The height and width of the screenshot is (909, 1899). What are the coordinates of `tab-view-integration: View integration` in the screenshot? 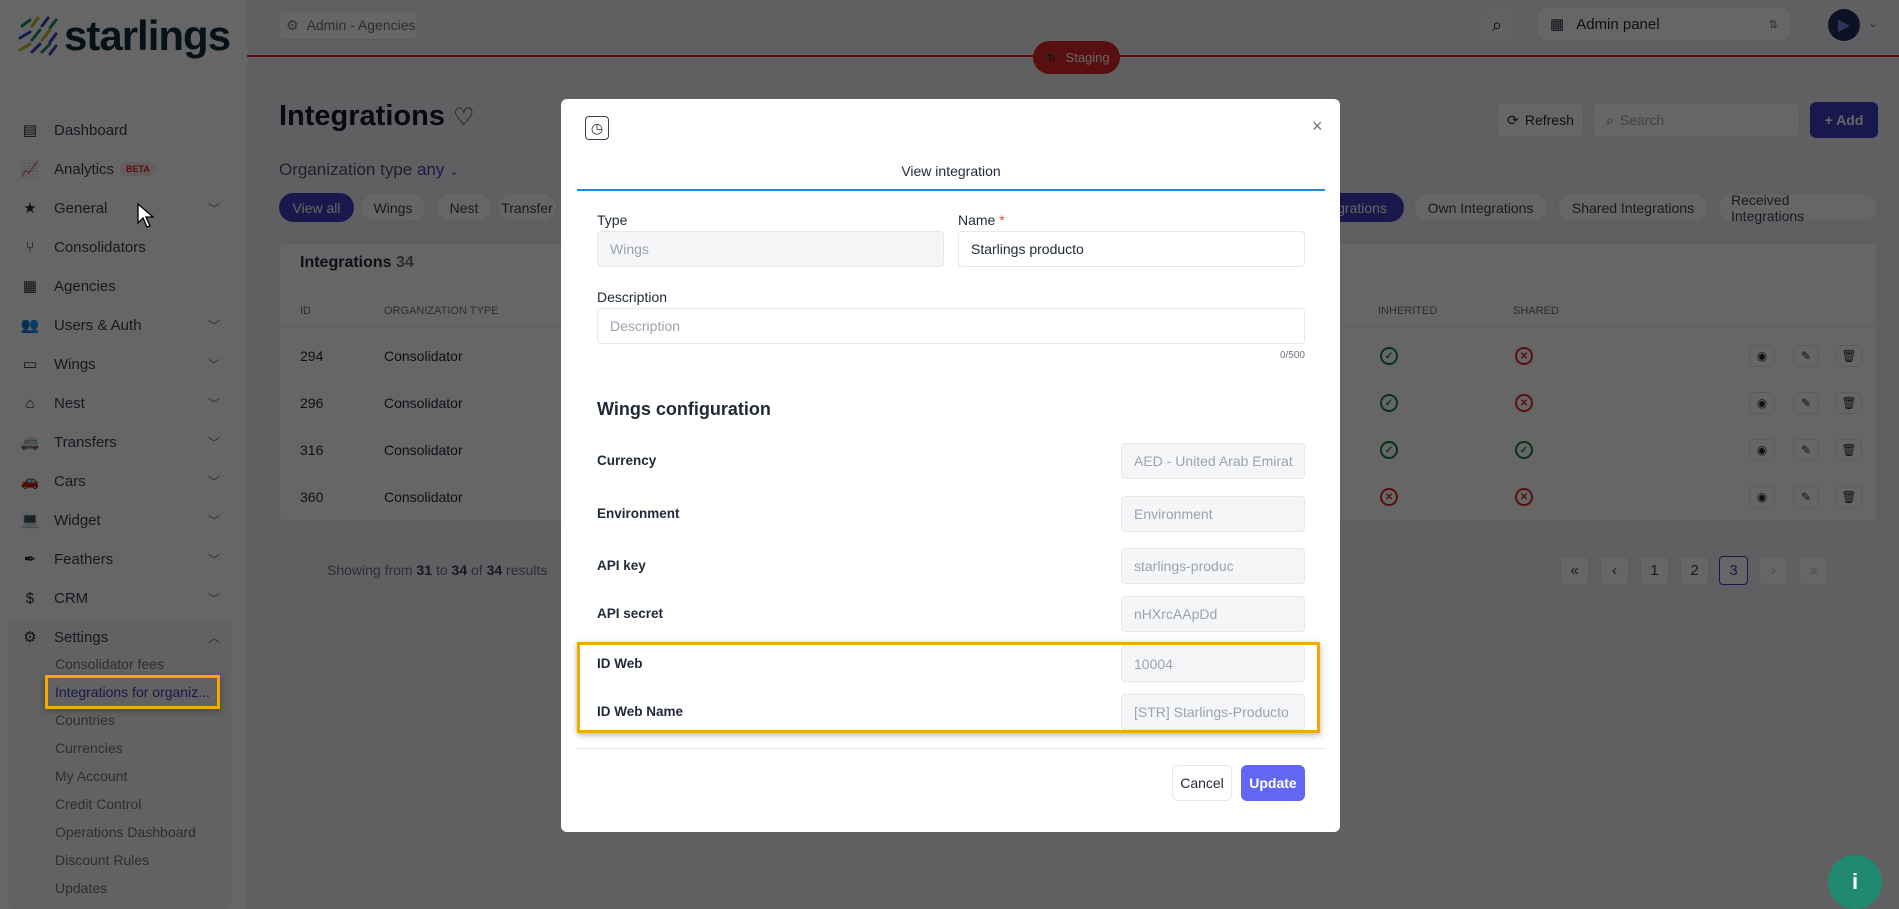 It's located at (951, 171).